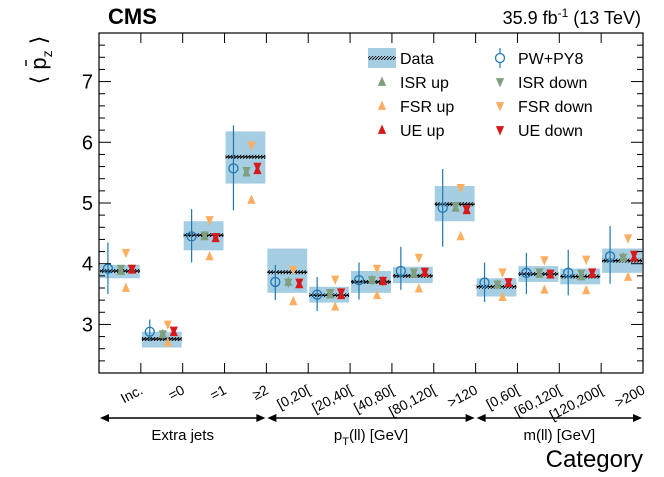  Describe the element at coordinates (424, 83) in the screenshot. I see `legend-label: ISR up` at that location.